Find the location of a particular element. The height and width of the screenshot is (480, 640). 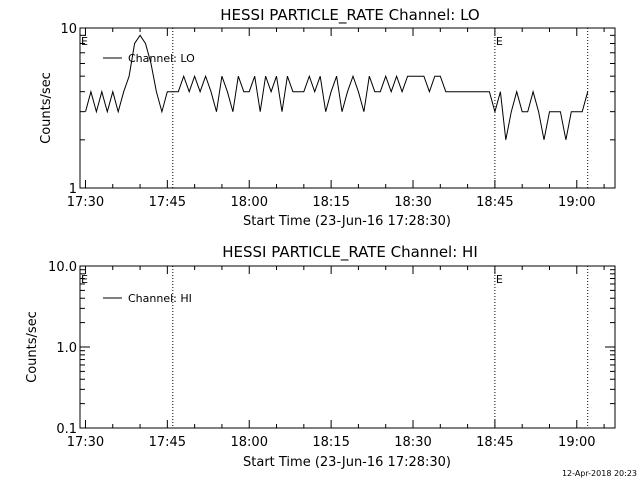

legend-entry: Channel: HI is located at coordinates (160, 298).